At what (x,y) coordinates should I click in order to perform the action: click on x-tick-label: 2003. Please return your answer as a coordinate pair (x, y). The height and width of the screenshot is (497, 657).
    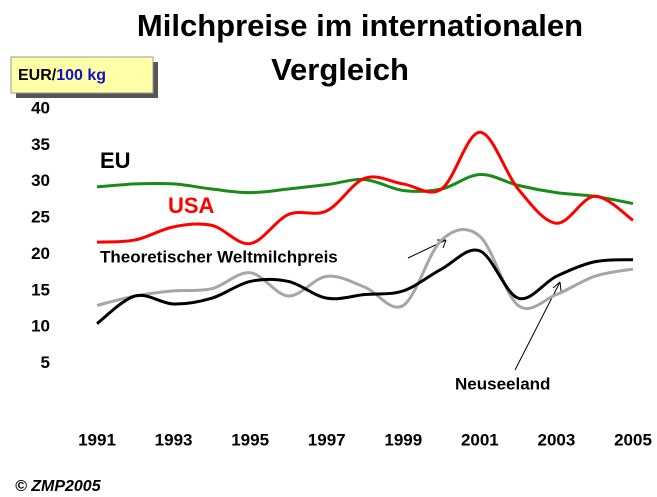
    Looking at the image, I should click on (557, 439).